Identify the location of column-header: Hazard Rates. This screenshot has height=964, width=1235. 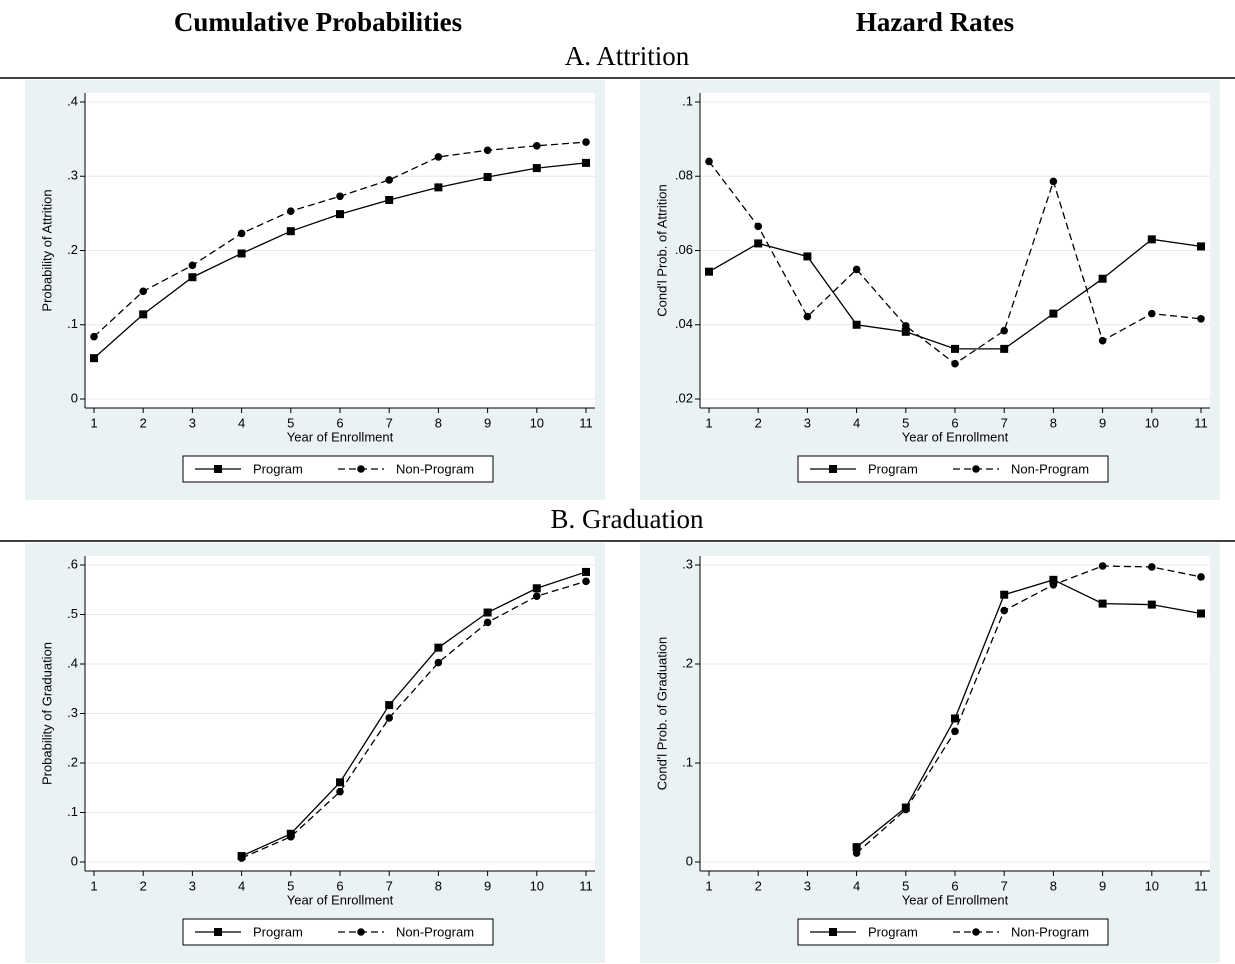
(935, 22).